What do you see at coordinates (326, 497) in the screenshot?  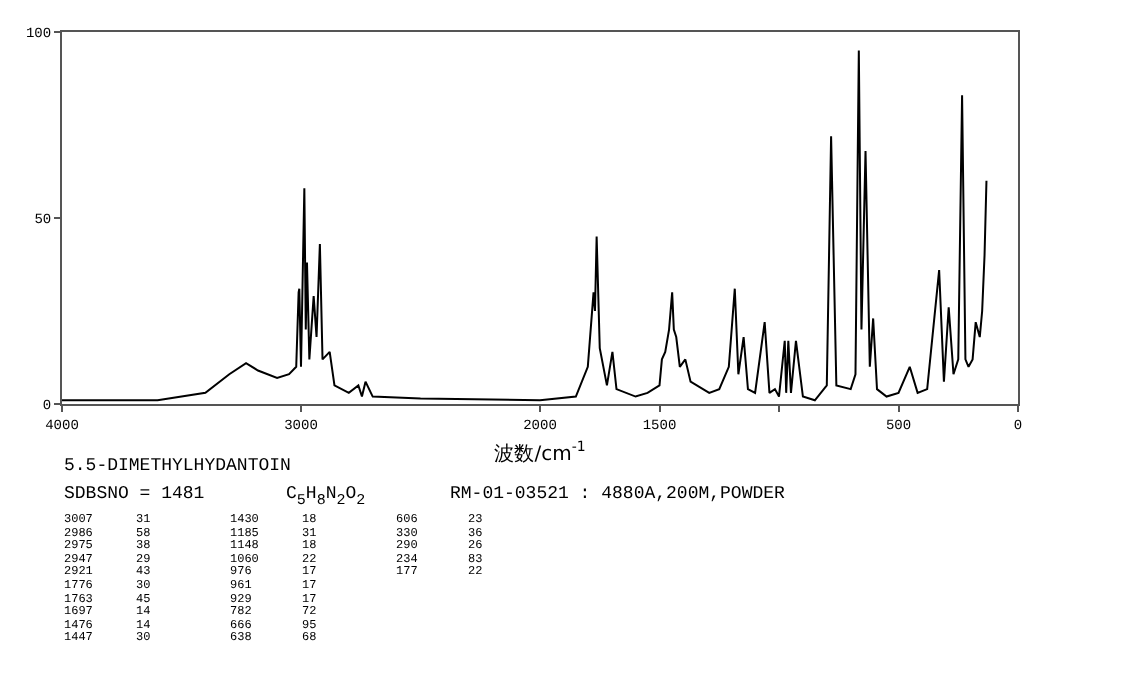 I see `text: C$_{5}$H$_{8}$N$_{2}$O$_{2}$` at bounding box center [326, 497].